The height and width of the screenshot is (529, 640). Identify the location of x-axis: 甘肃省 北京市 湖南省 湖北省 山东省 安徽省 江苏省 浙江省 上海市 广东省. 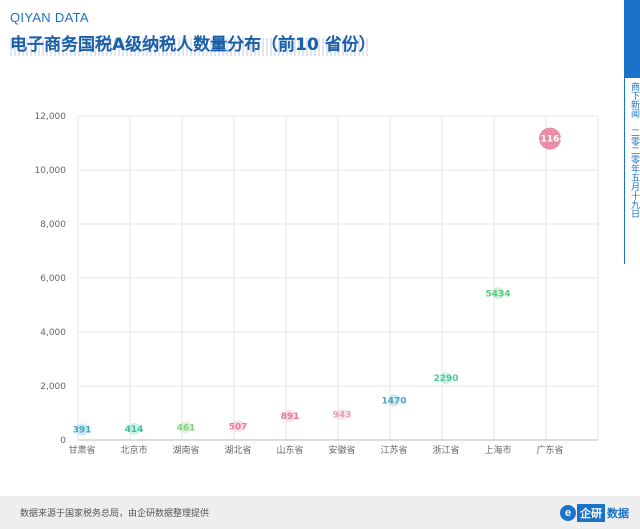
(333, 447).